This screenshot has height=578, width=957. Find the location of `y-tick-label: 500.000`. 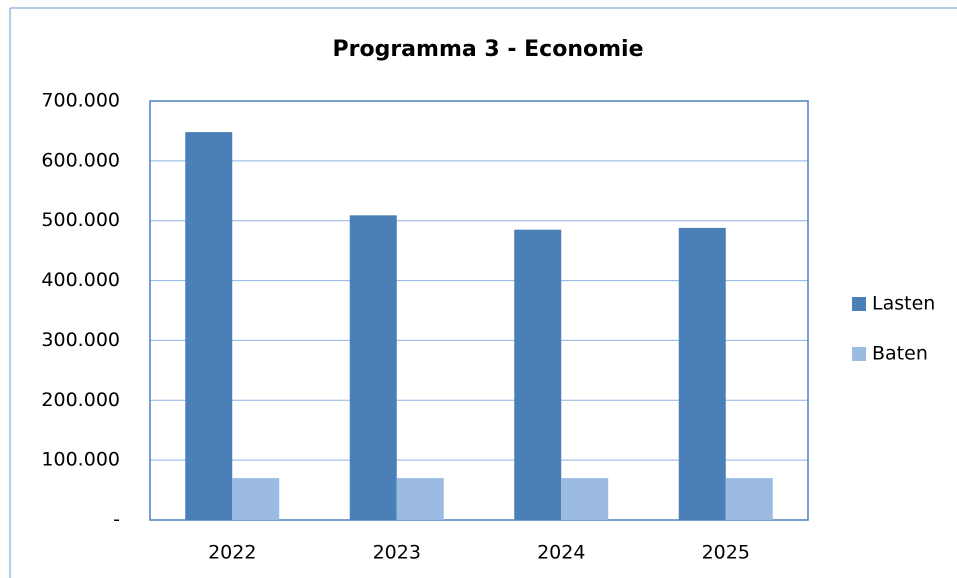

y-tick-label: 500.000 is located at coordinates (80, 220).